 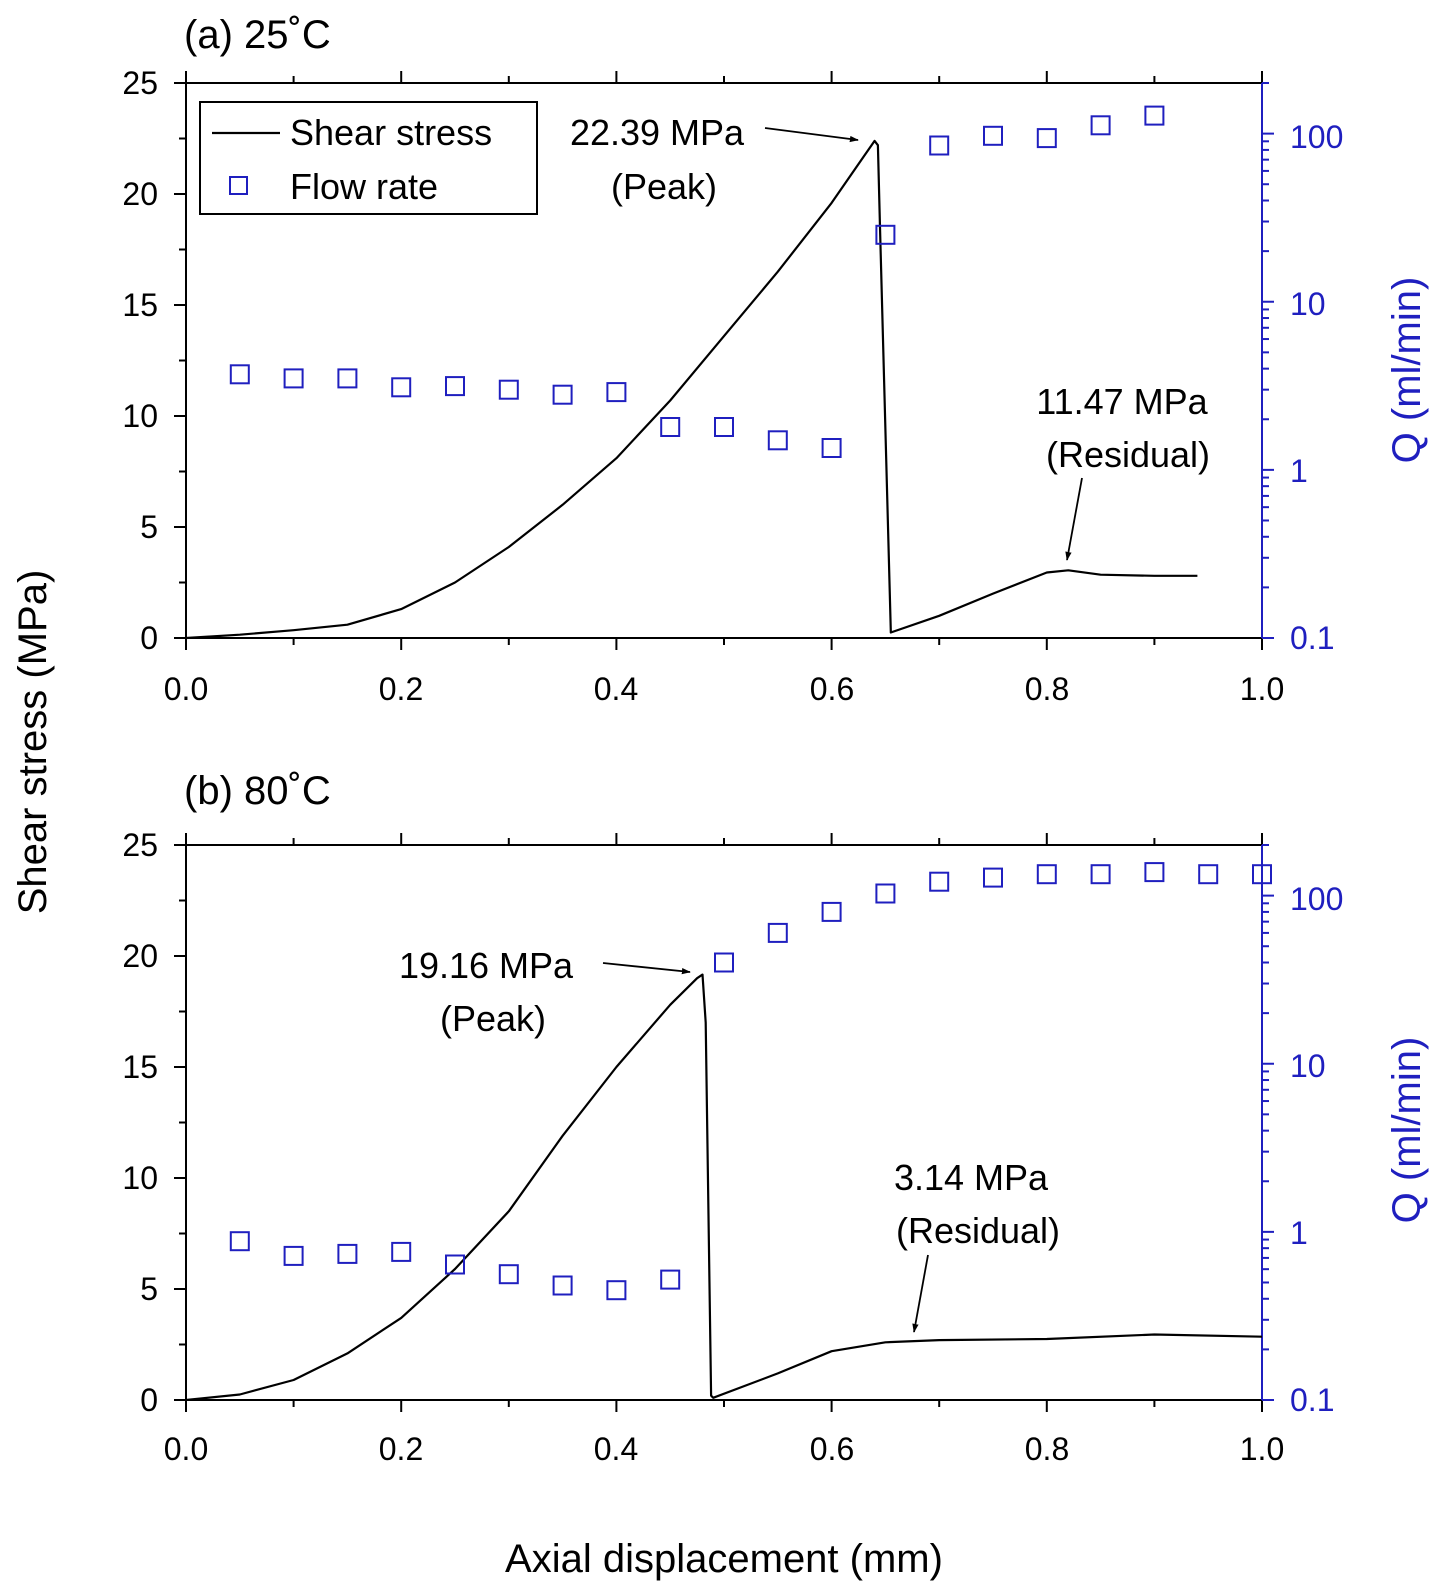 What do you see at coordinates (257, 35) in the screenshot?
I see `panel-title: (a) 25˚C` at bounding box center [257, 35].